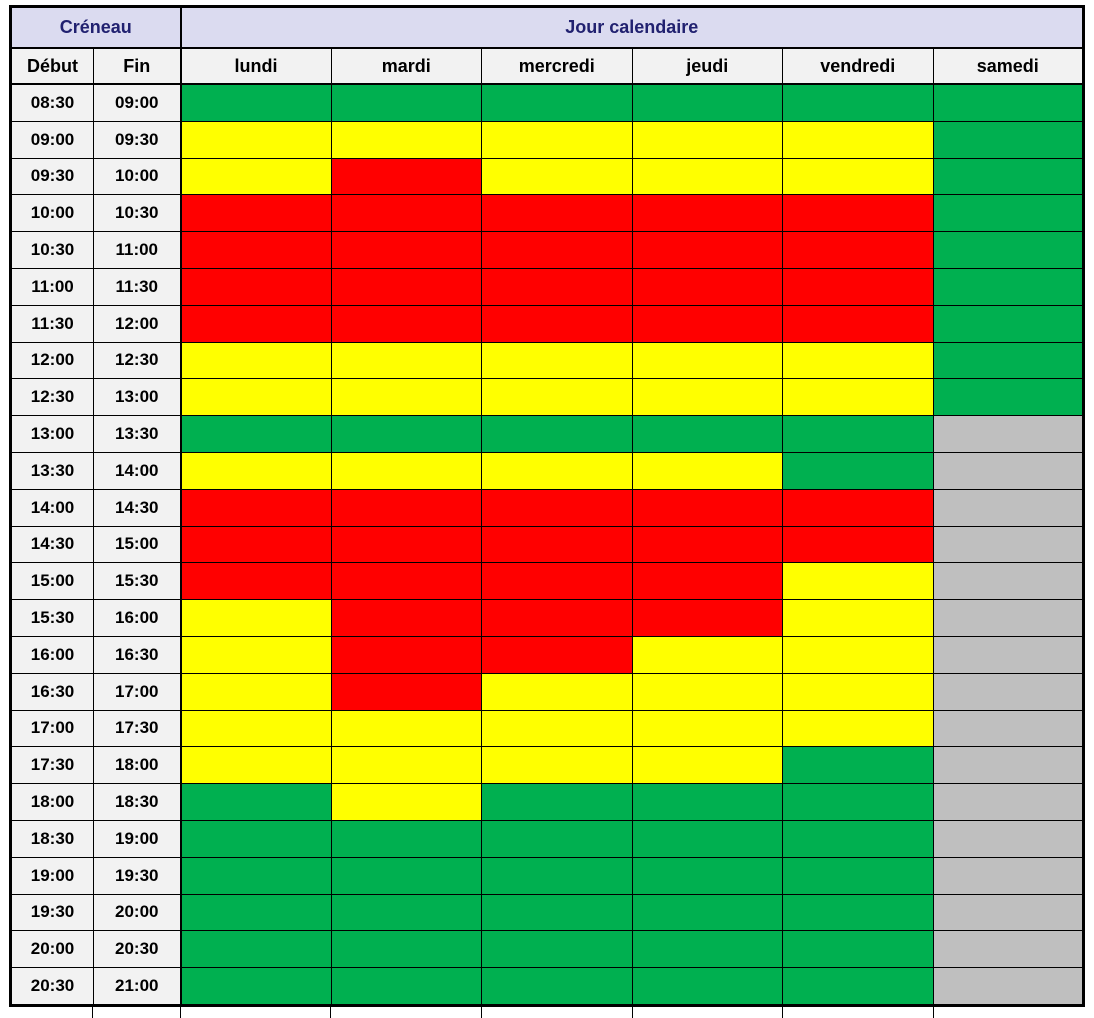  Describe the element at coordinates (52, 66) in the screenshot. I see `debut-column-header: Début` at that location.